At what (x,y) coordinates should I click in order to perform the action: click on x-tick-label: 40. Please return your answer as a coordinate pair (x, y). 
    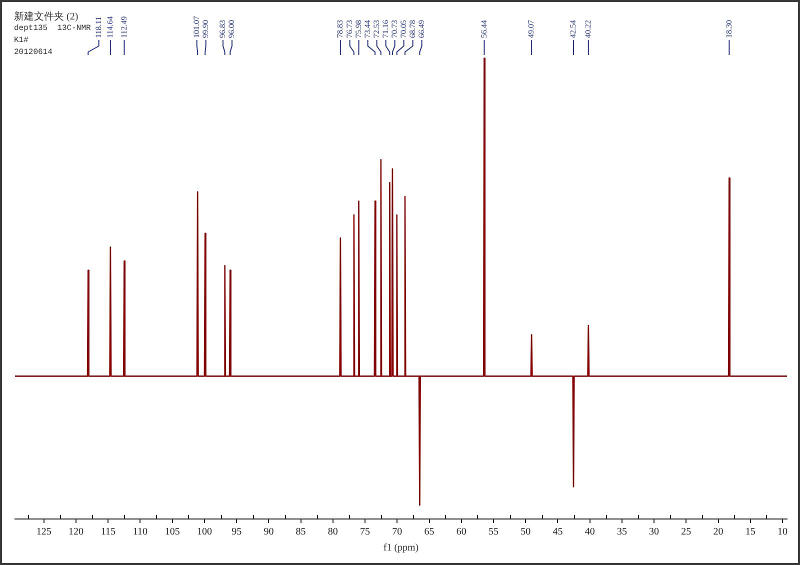
    Looking at the image, I should click on (589, 532).